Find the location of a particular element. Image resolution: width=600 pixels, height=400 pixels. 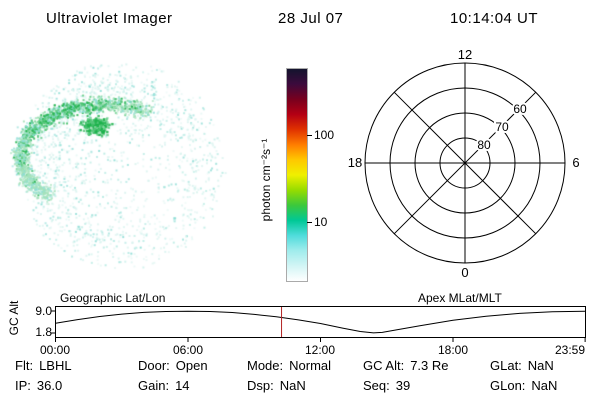

status-glon-label: GLon: is located at coordinates (508, 385).